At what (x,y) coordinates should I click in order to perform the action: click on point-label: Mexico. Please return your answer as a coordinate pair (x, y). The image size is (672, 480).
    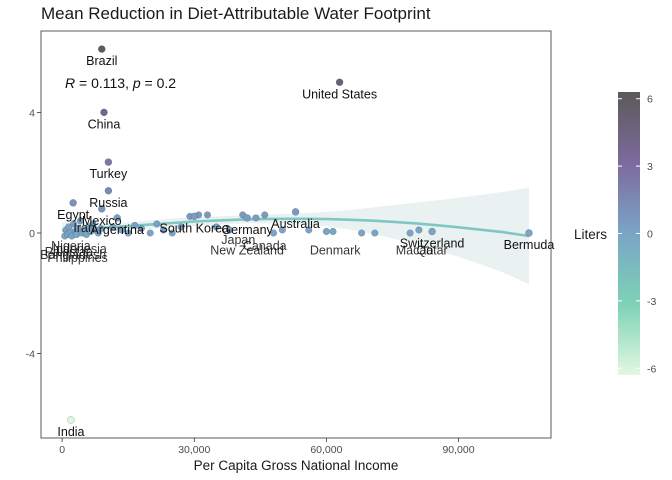
    Looking at the image, I should click on (102, 221).